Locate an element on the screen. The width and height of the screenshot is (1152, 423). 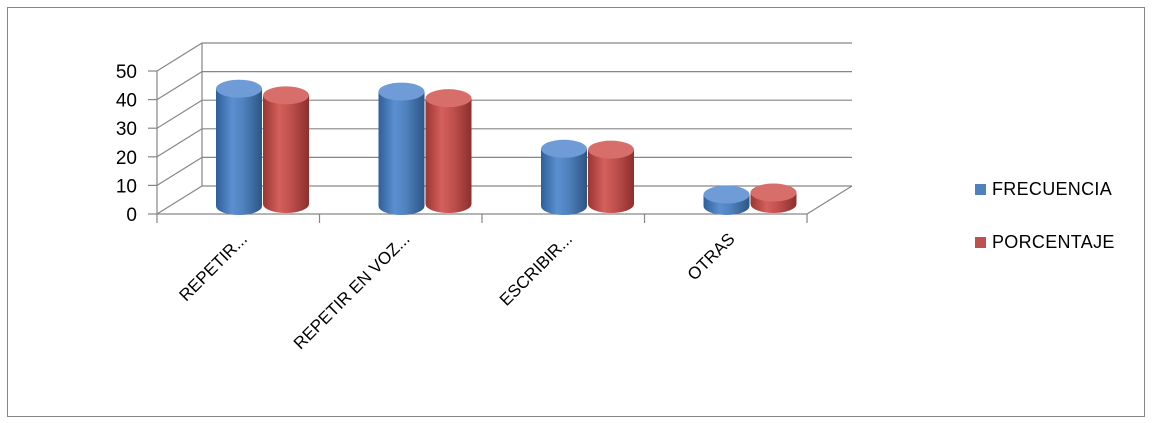
floor-edge is located at coordinates (829, 200).